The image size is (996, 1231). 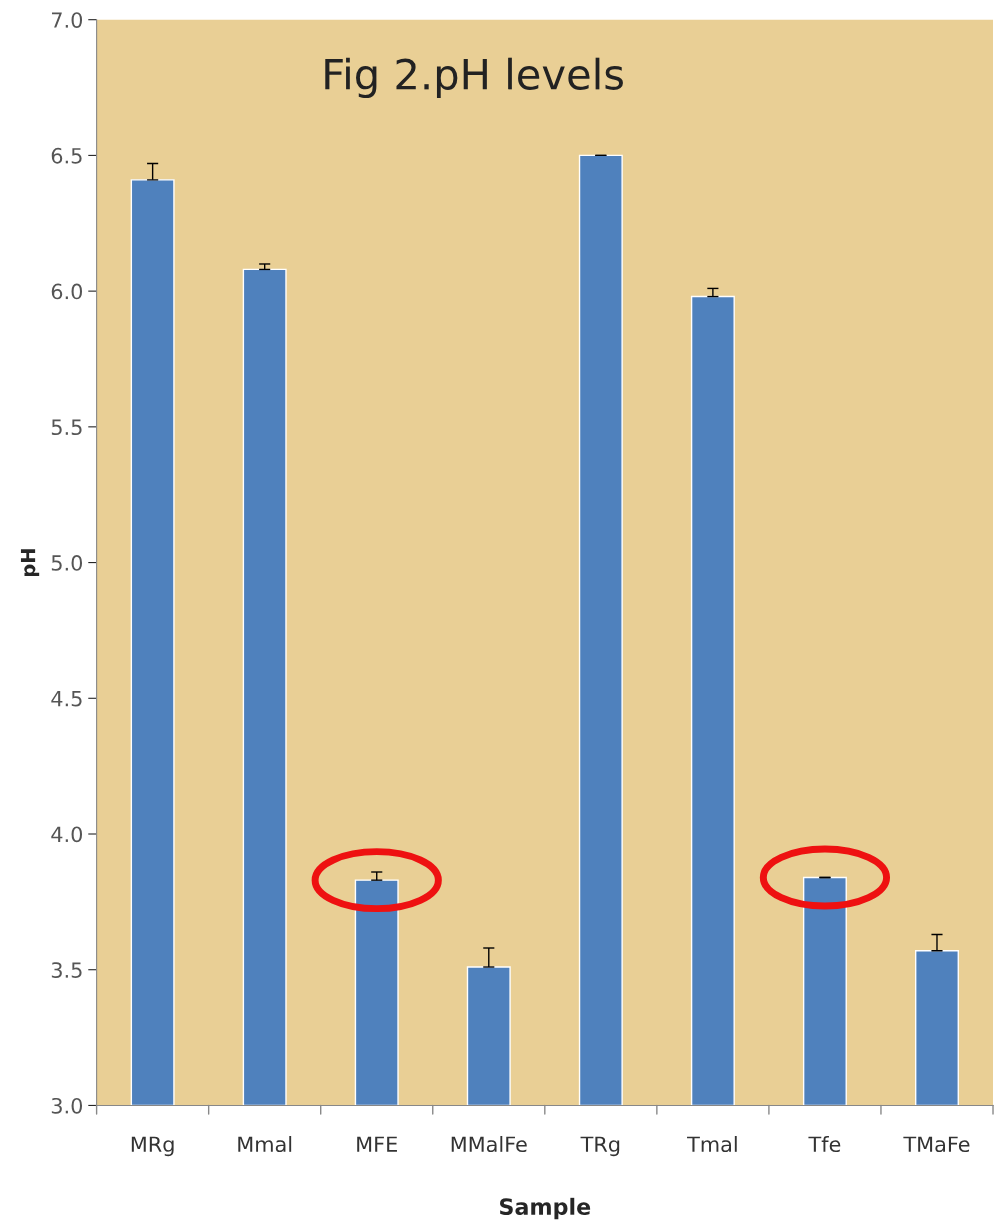 What do you see at coordinates (67, 563) in the screenshot?
I see `y-tick-label: 5.0` at bounding box center [67, 563].